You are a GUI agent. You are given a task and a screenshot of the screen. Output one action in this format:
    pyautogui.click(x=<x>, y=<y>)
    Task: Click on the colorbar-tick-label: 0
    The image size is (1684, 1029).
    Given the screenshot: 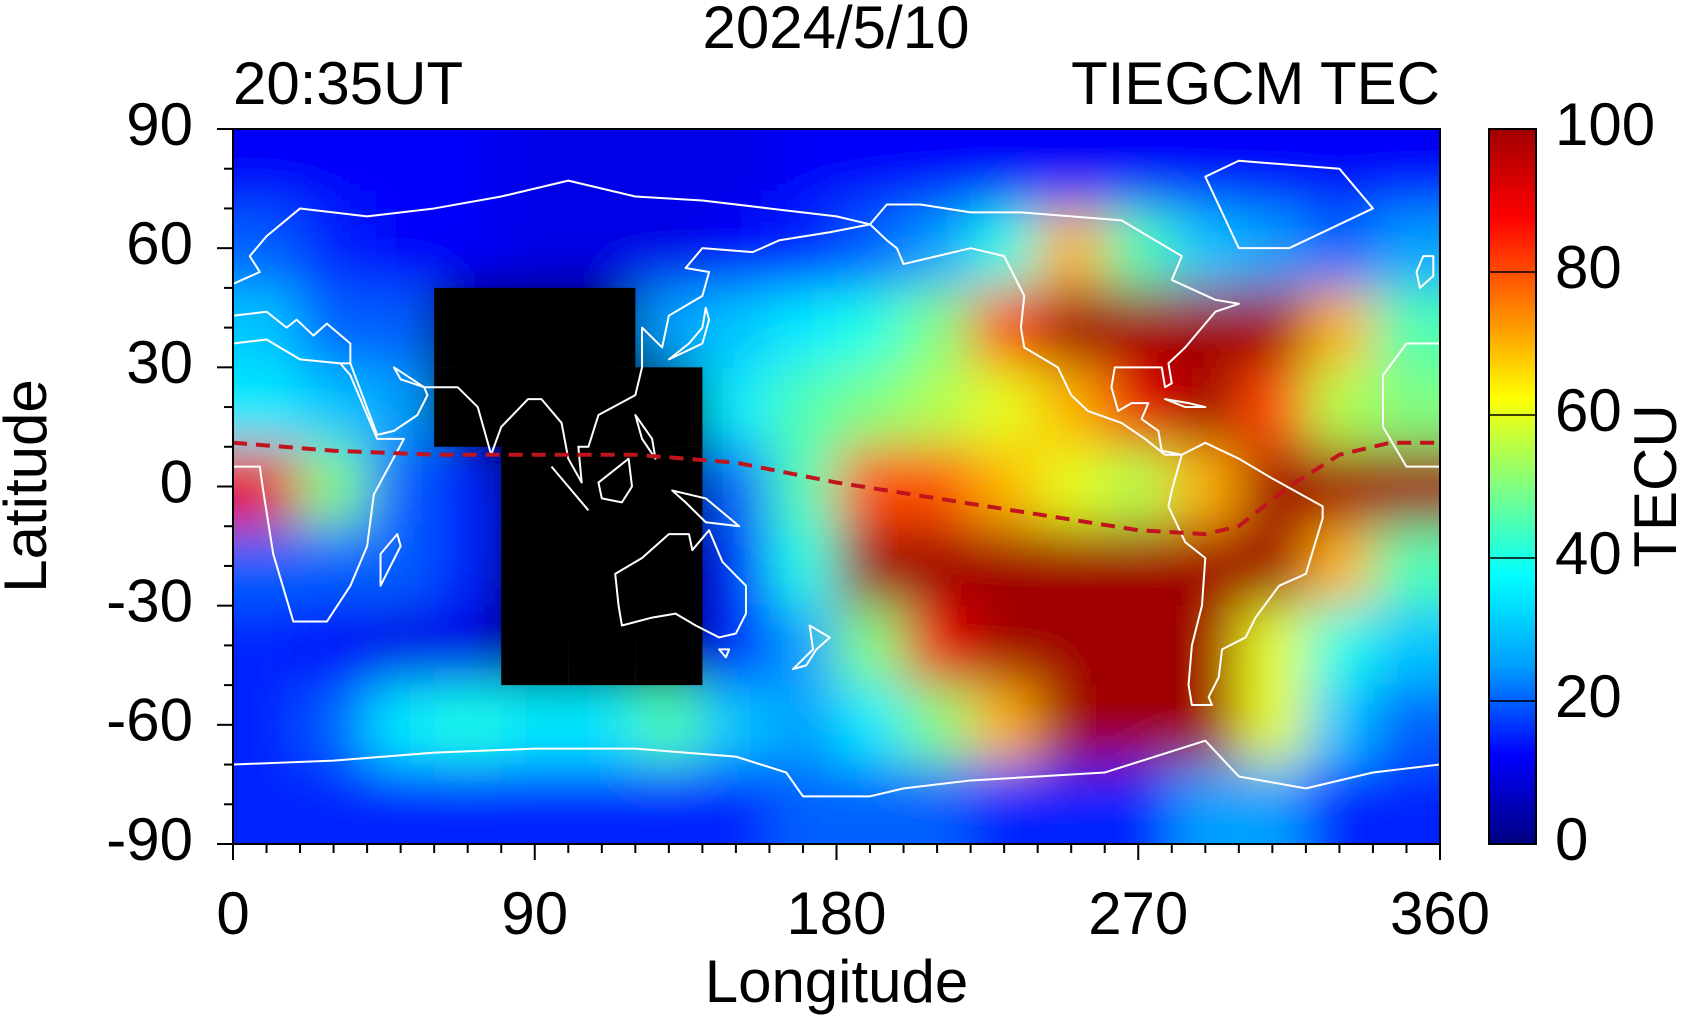 What is the action you would take?
    pyautogui.click(x=1571, y=839)
    